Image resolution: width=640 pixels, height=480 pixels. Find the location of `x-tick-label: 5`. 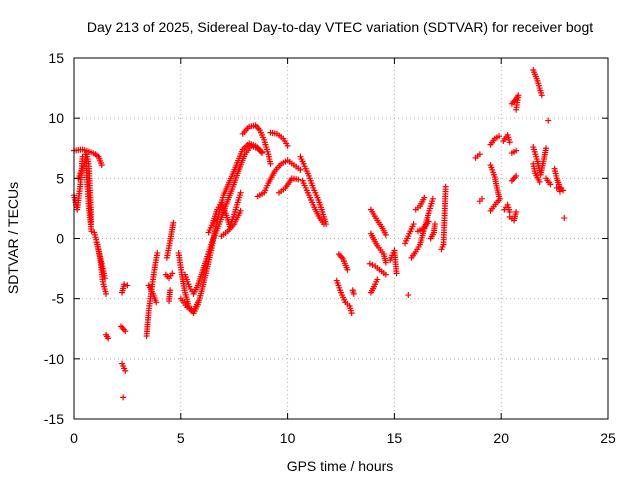

x-tick-label: 5 is located at coordinates (181, 438).